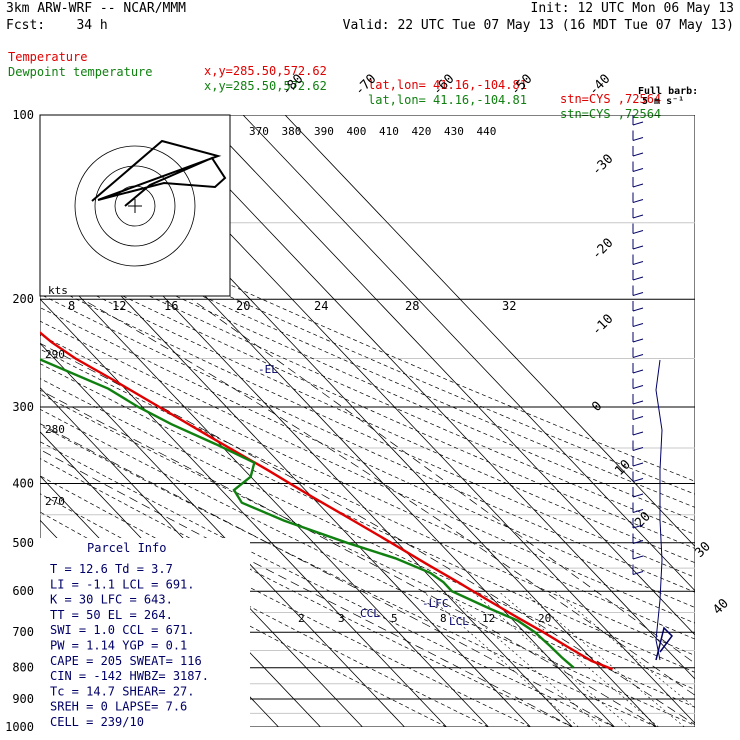 This screenshot has height=740, width=740. Describe the element at coordinates (122, 630) in the screenshot. I see `parcel-info-row: SWI = 1.0 CCL = 671.` at that location.